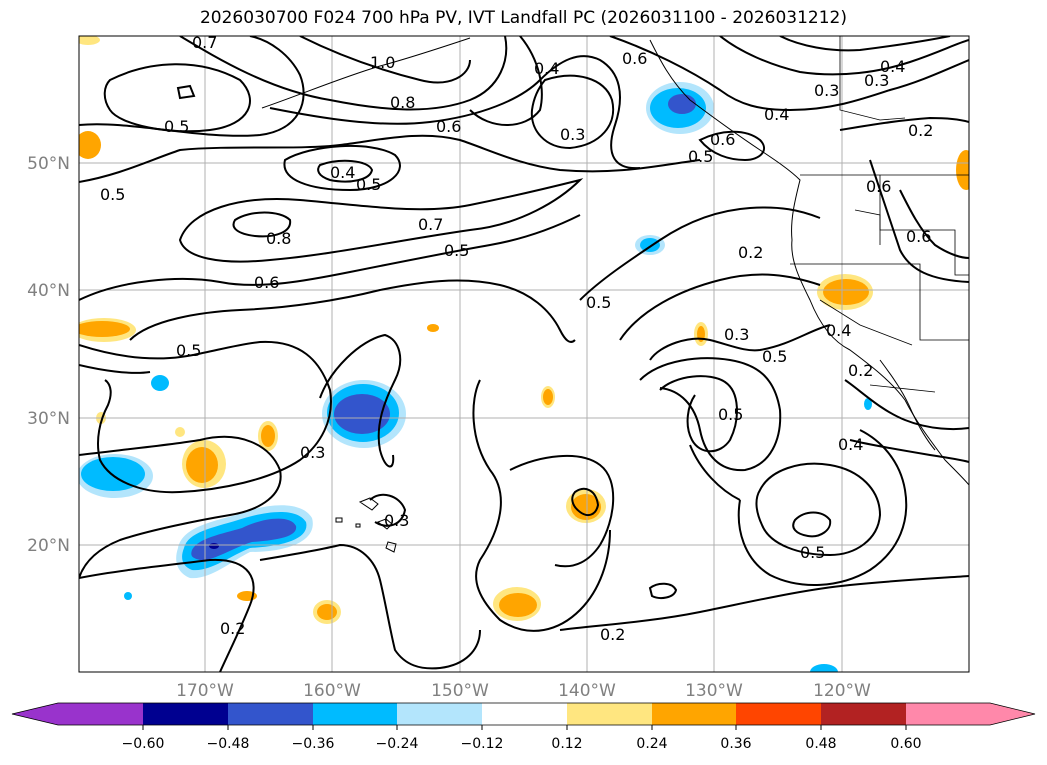  I want to click on contour-label: 1.0, so click(382, 62).